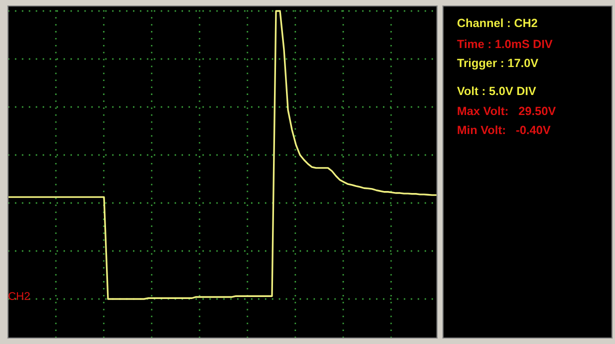  I want to click on text: Trigger : 17.0V, so click(497, 64).